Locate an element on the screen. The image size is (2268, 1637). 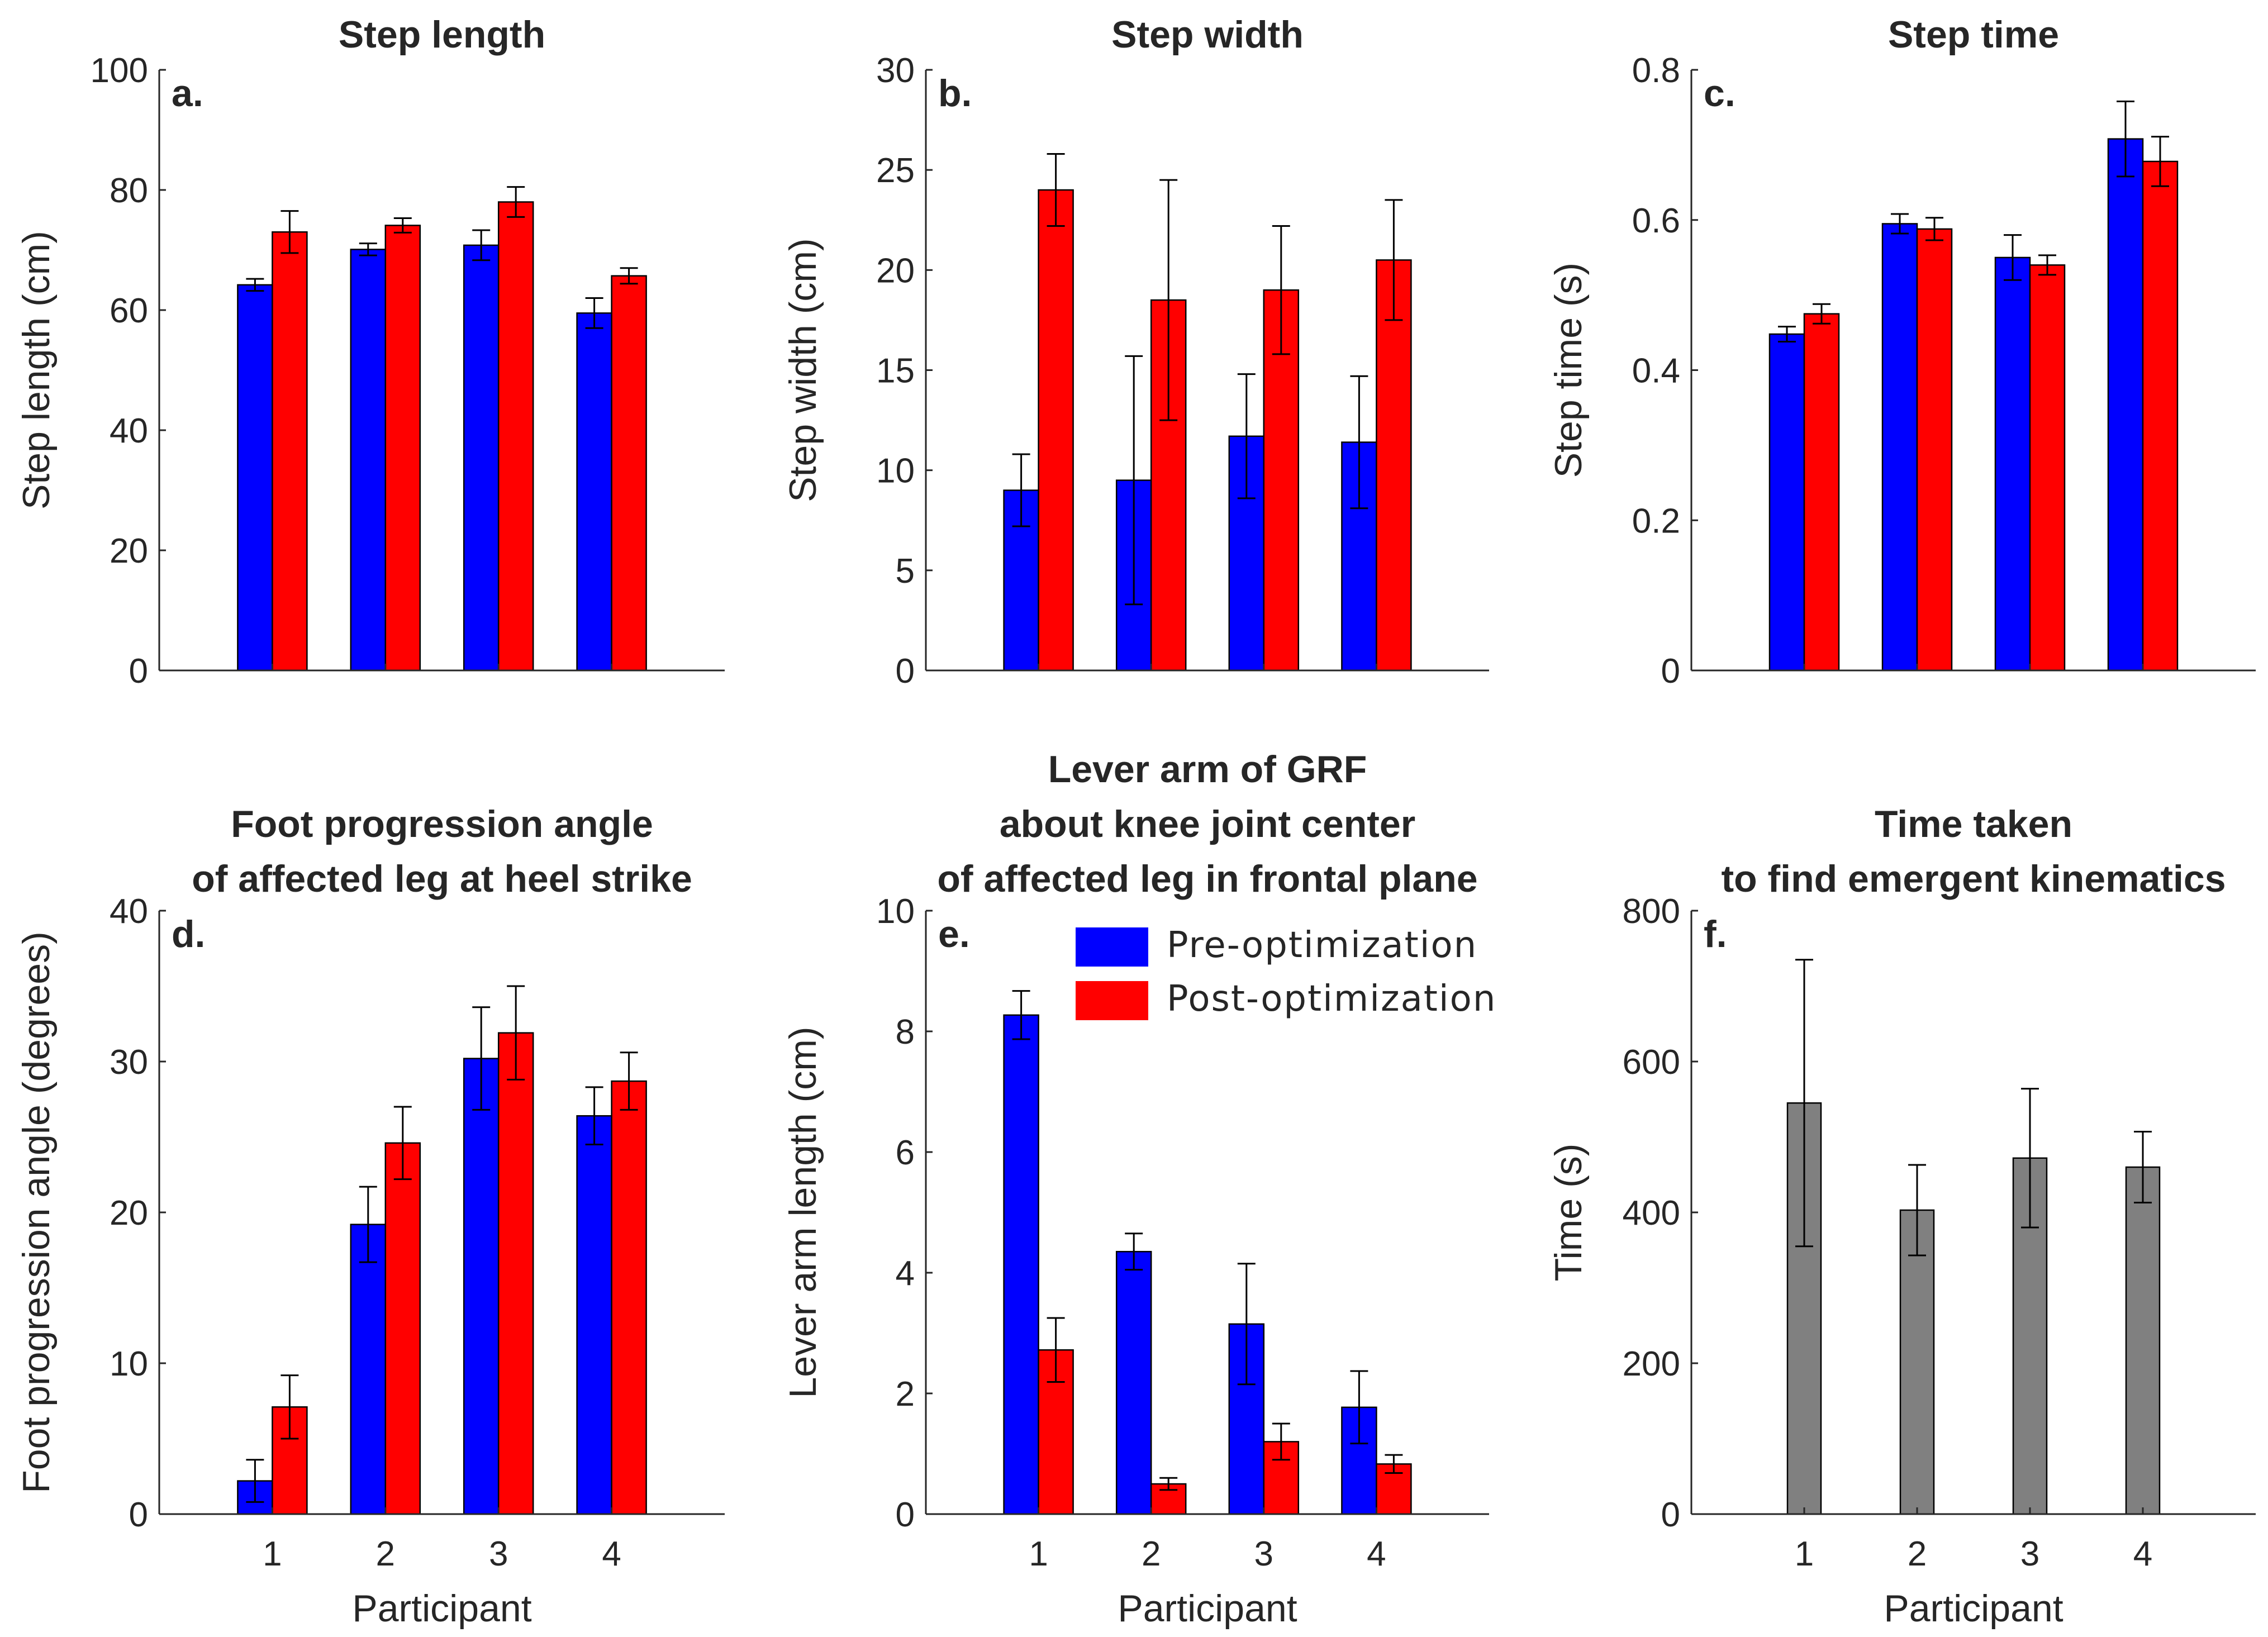
bar-post-p3 is located at coordinates (2047, 468).